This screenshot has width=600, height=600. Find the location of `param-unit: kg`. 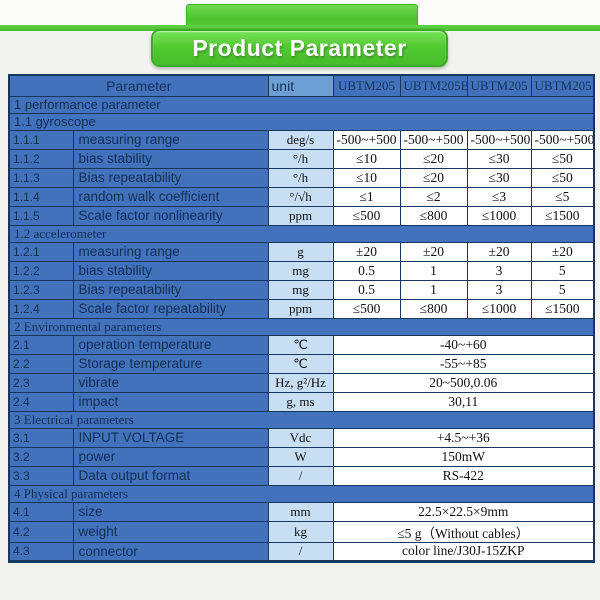

param-unit: kg is located at coordinates (300, 531).